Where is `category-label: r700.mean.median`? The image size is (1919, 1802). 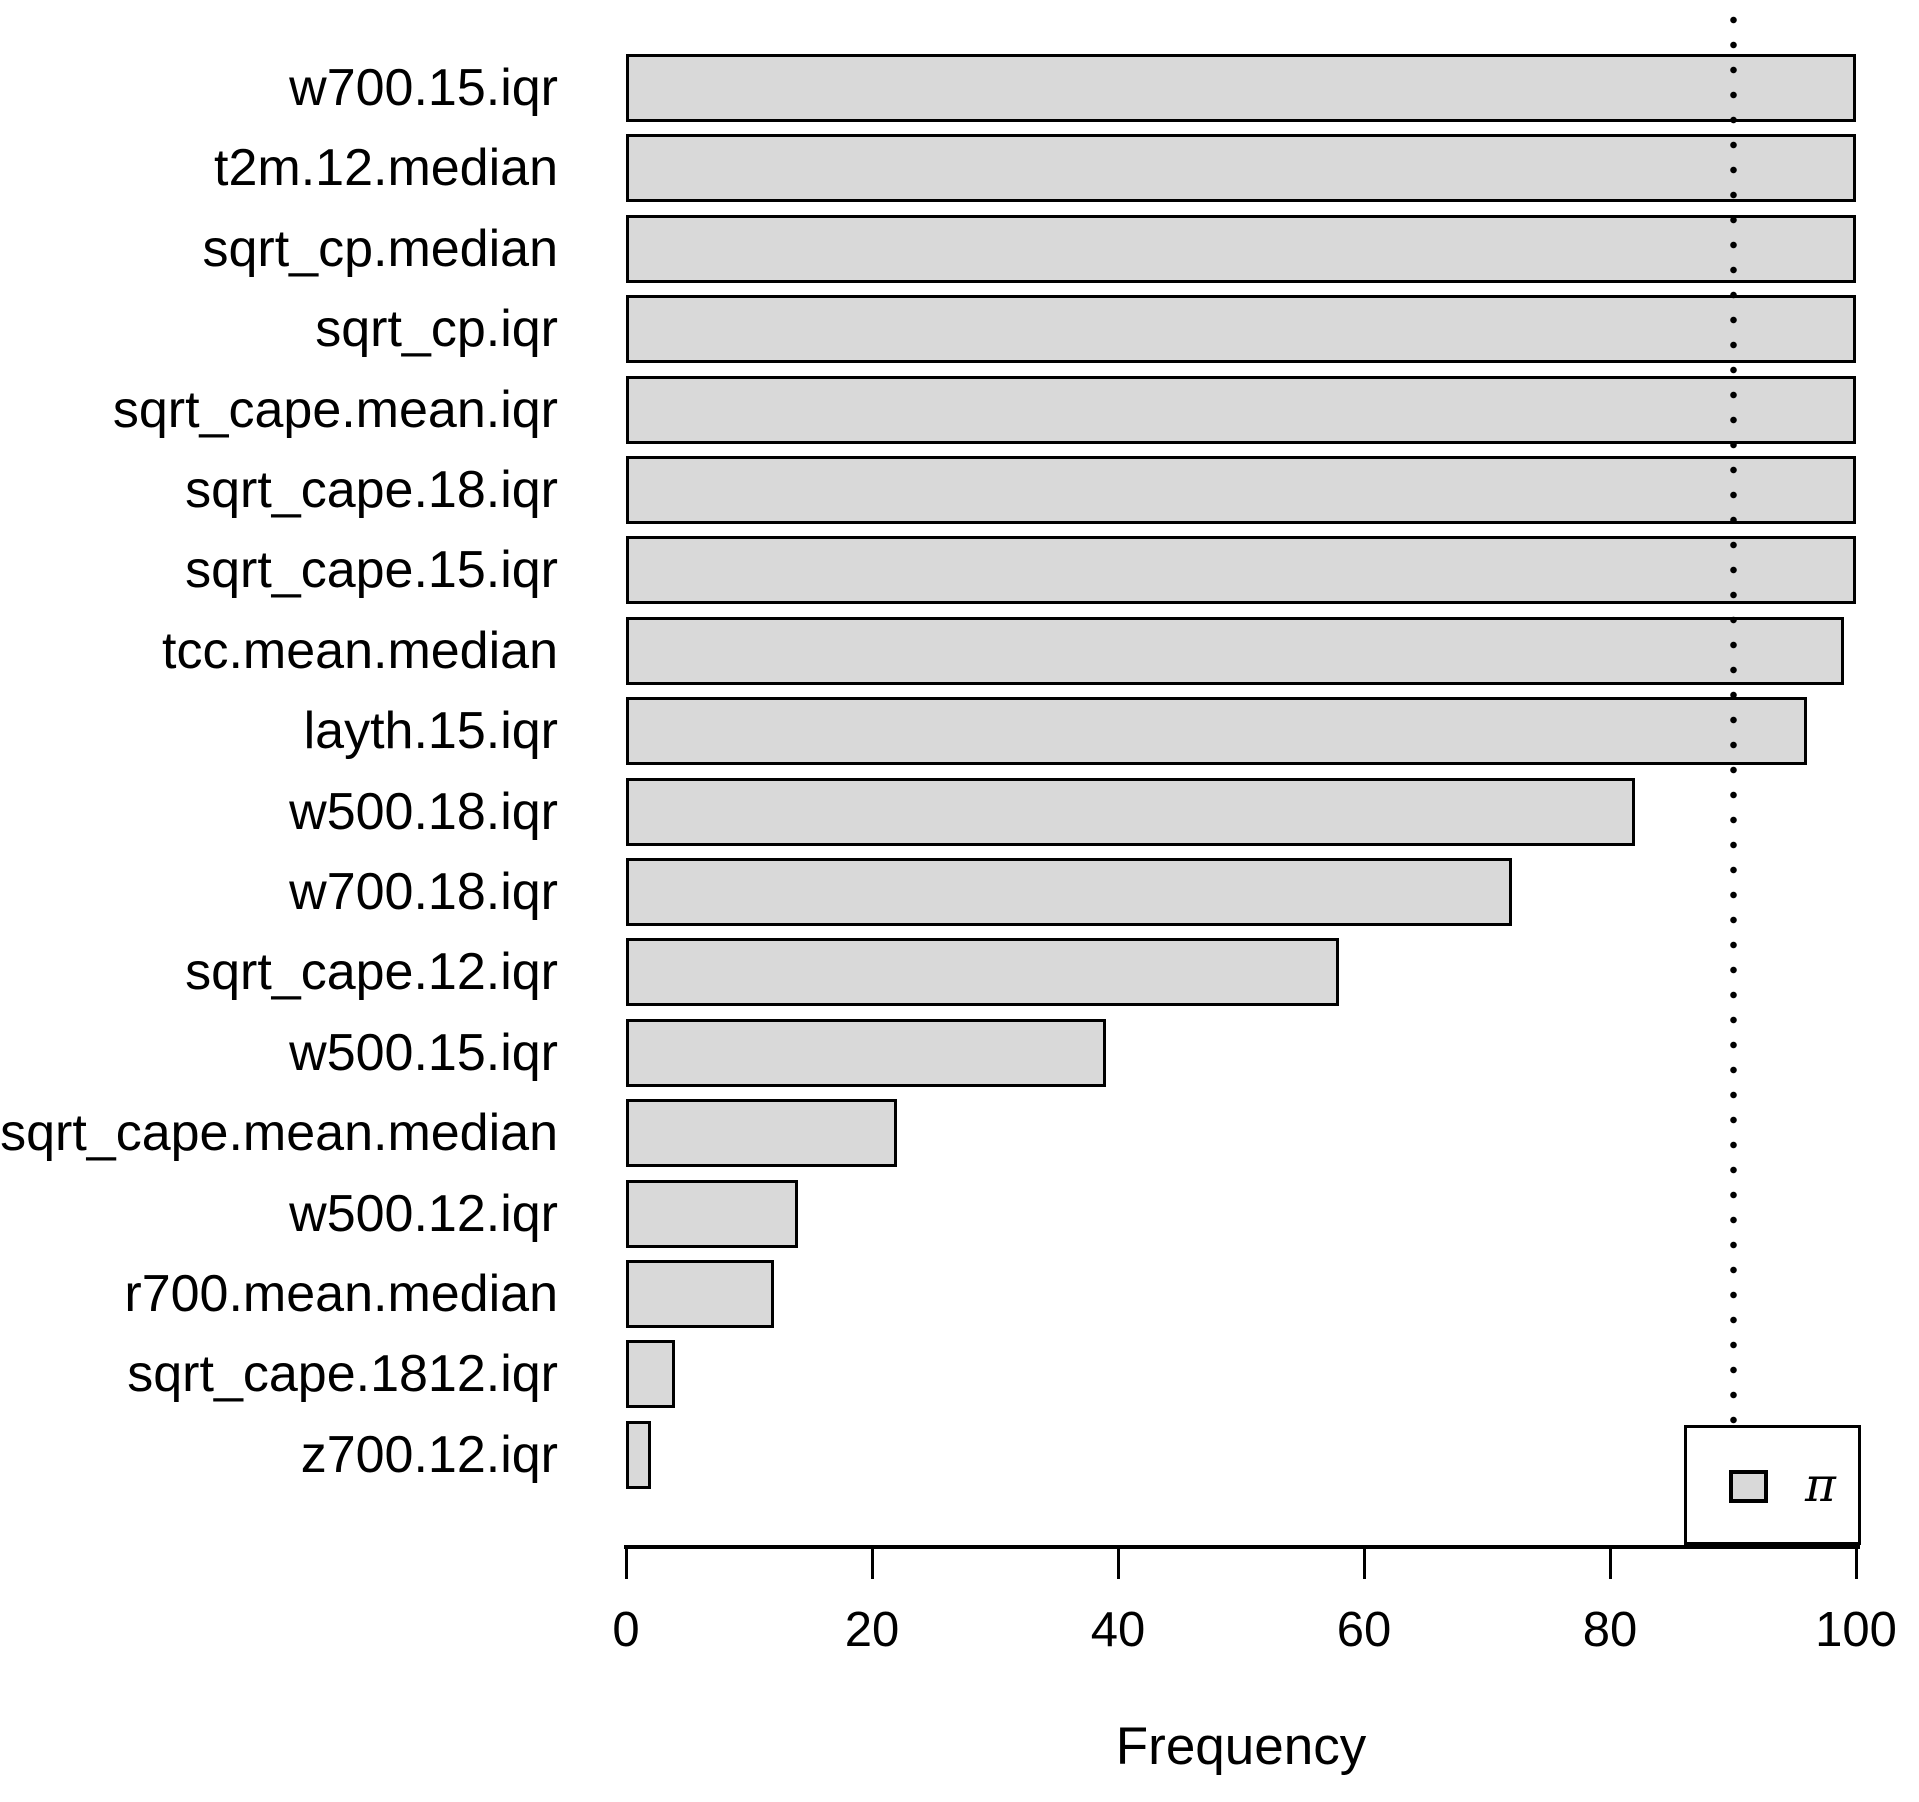
category-label: r700.mean.median is located at coordinates (341, 1294).